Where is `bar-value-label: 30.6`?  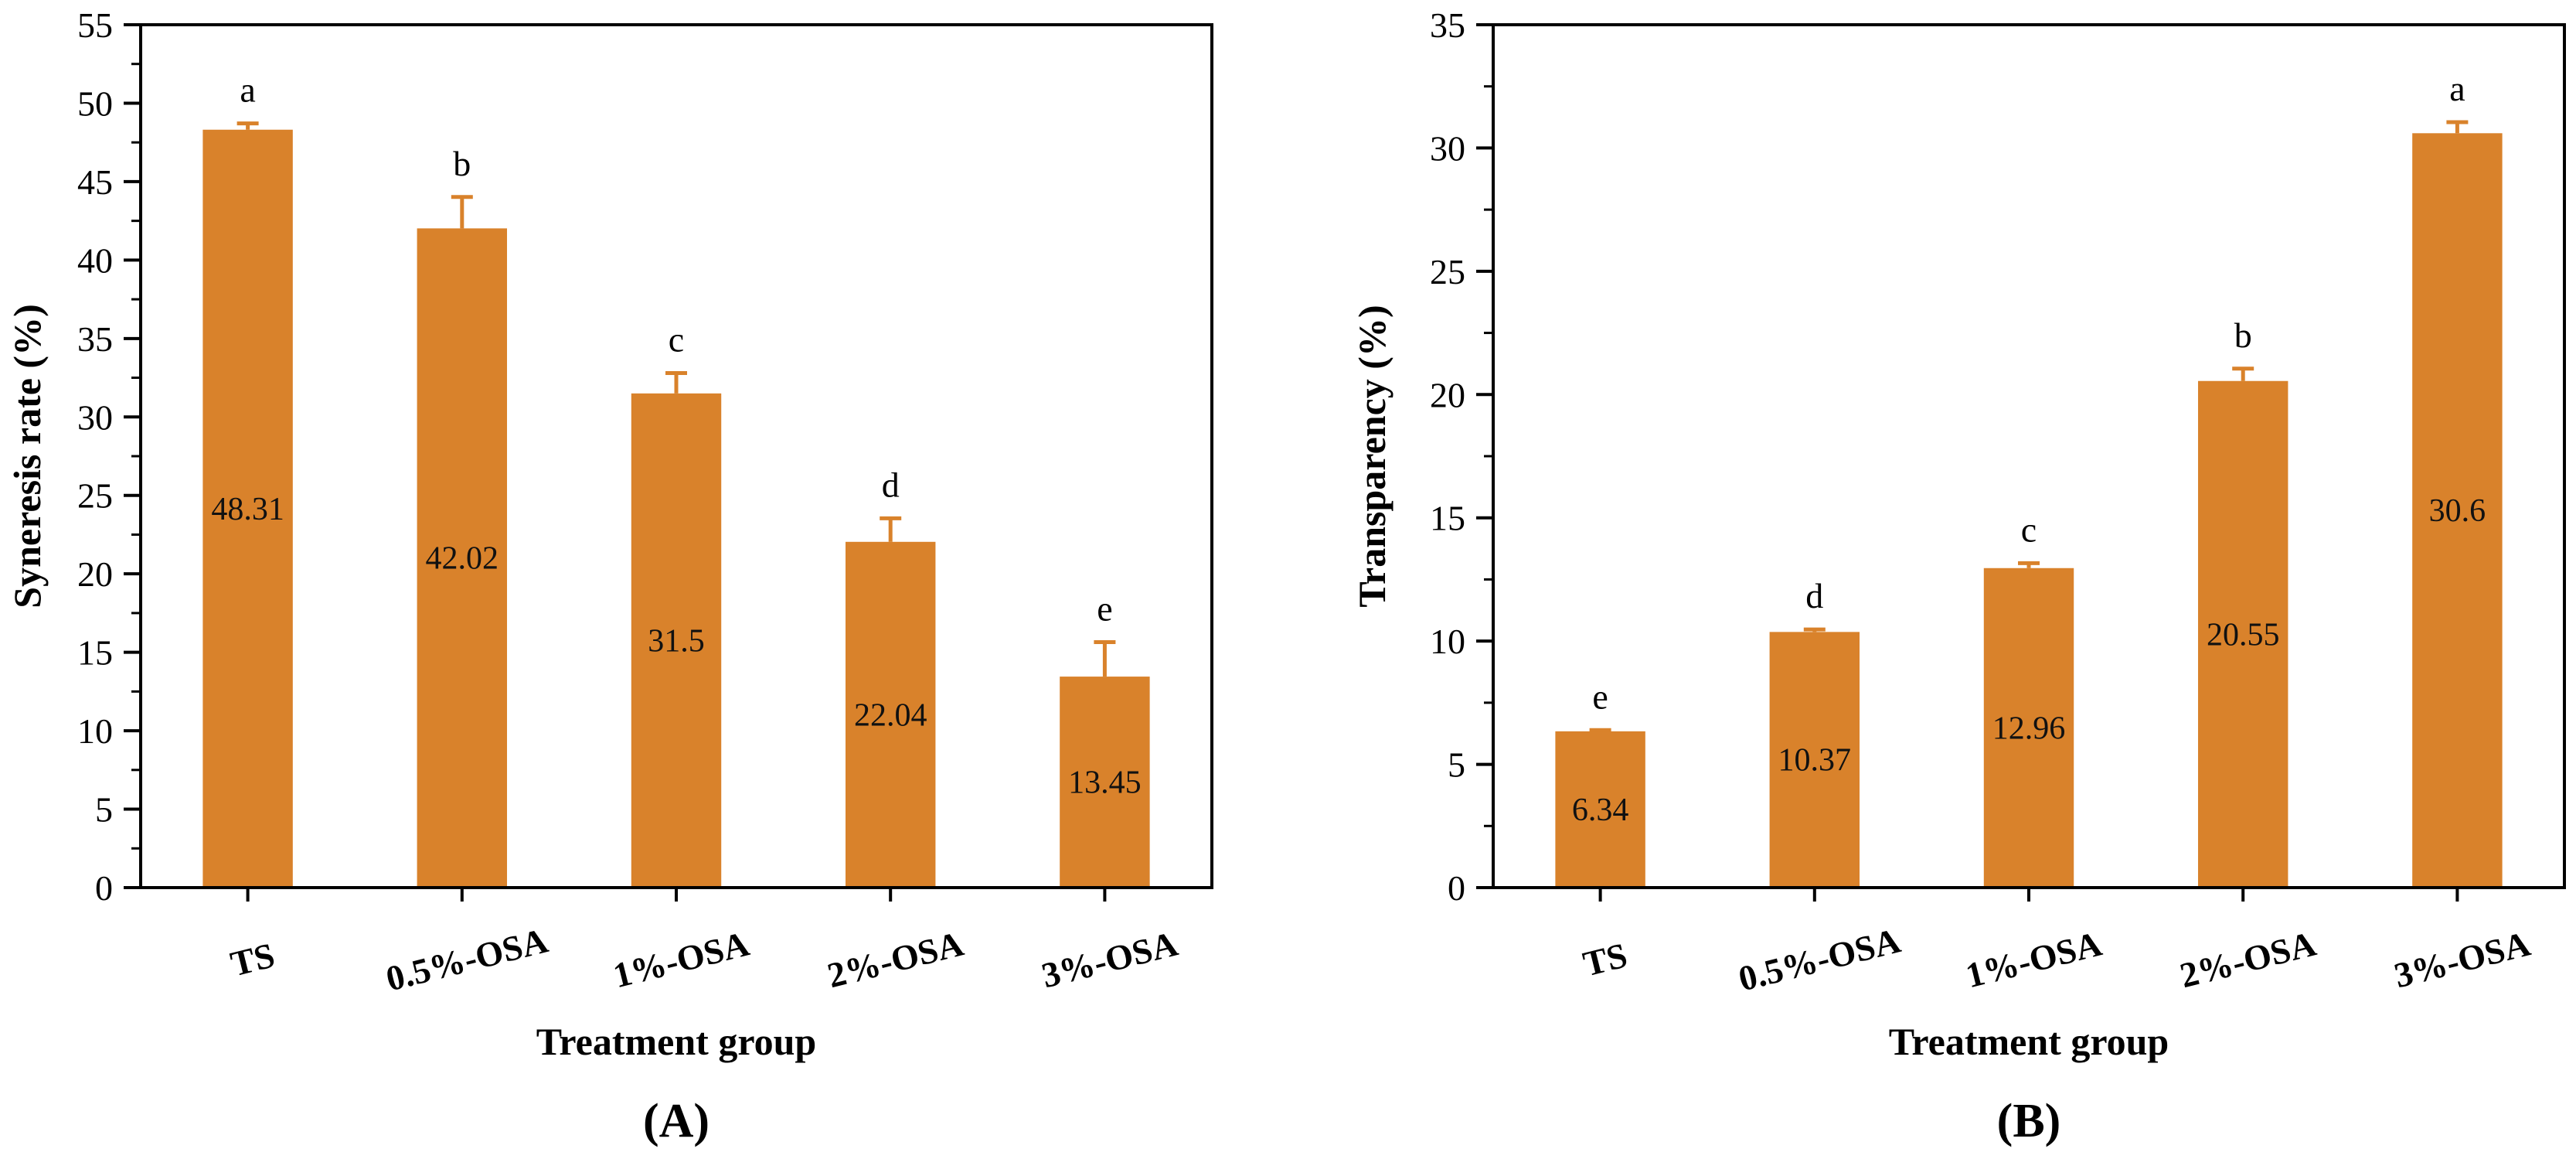
bar-value-label: 30.6 is located at coordinates (2457, 511).